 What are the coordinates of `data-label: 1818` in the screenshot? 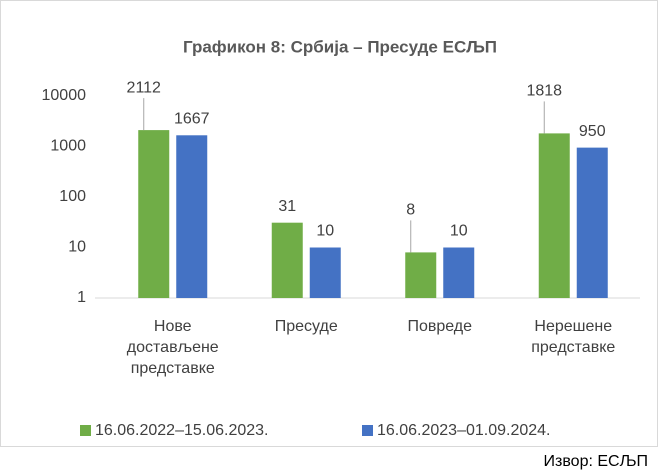 It's located at (544, 91).